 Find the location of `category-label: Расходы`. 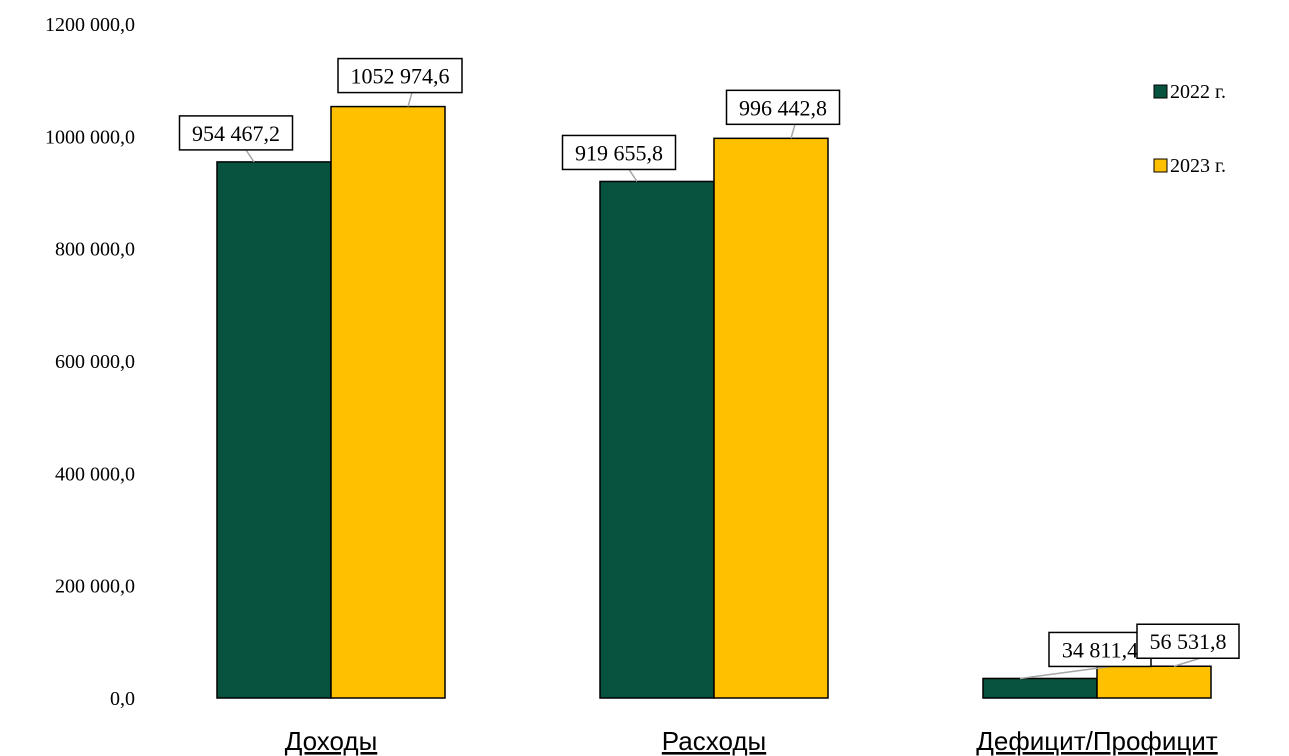

category-label: Расходы is located at coordinates (714, 741).